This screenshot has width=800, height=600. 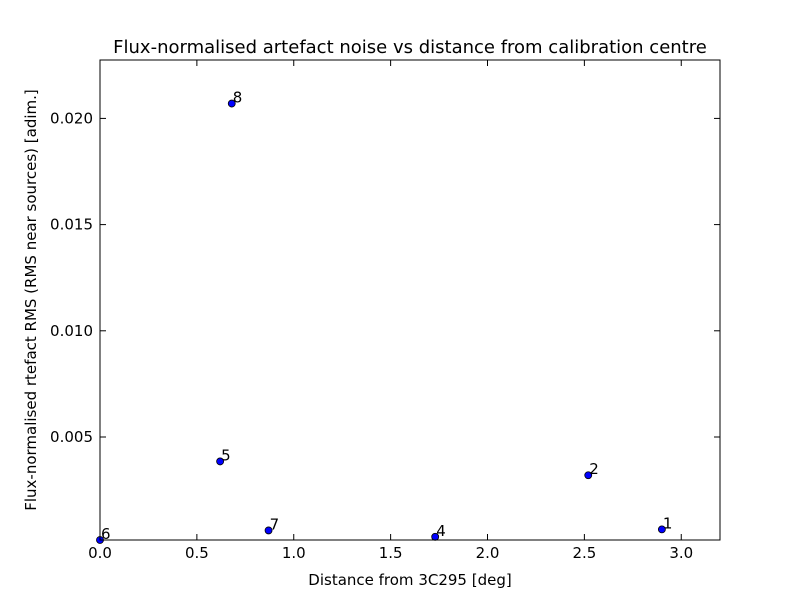 I want to click on x-tick-label: 2.0, so click(x=488, y=553).